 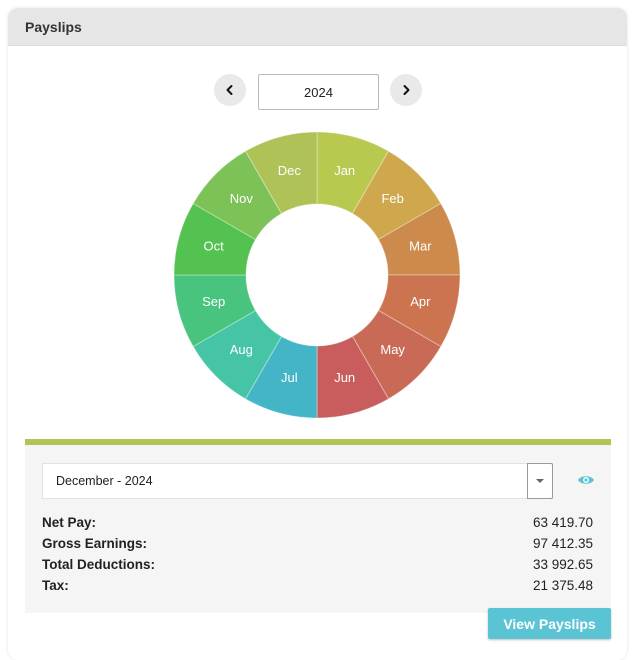 I want to click on month-label-apr: Apr, so click(x=420, y=301).